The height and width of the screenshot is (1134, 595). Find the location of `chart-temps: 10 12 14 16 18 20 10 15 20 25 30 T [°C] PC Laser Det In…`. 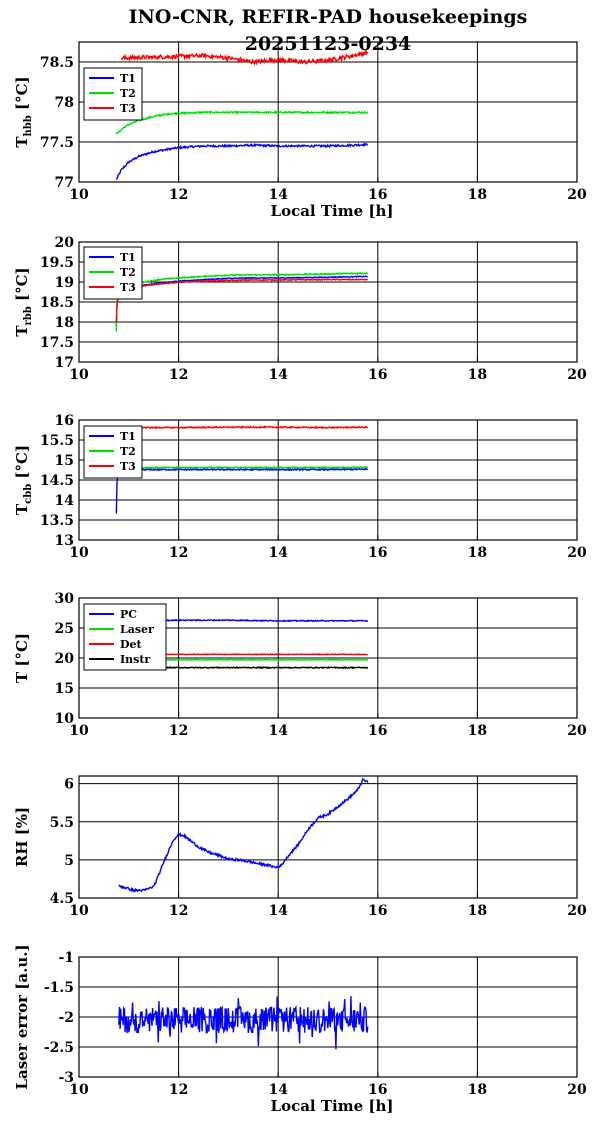

chart-temps: 10 12 14 16 18 20 10 15 20 25 30 T [°C] PC Laser Det In… is located at coordinates (300, 665).